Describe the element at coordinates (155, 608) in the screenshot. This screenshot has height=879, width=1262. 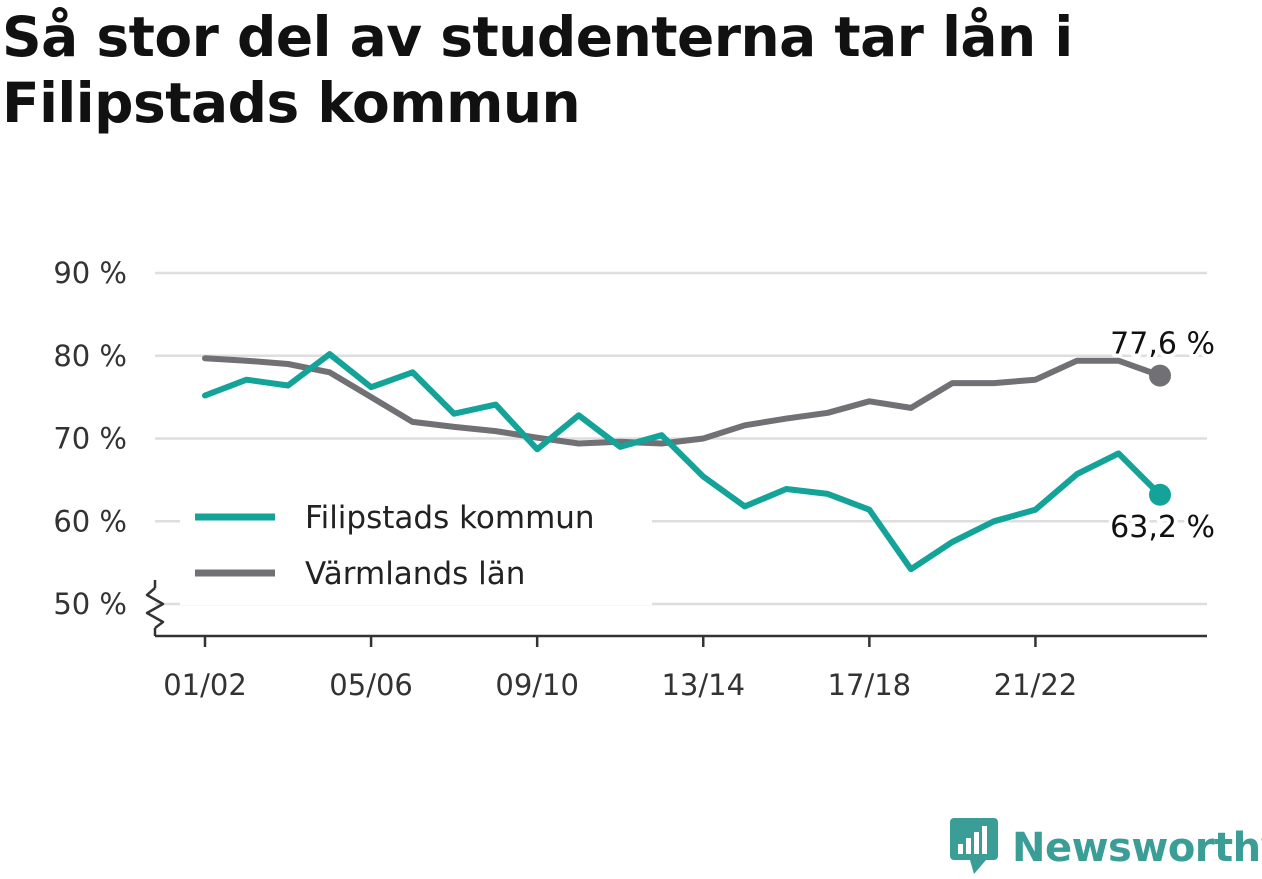
I see `axis-break-zigzag` at that location.